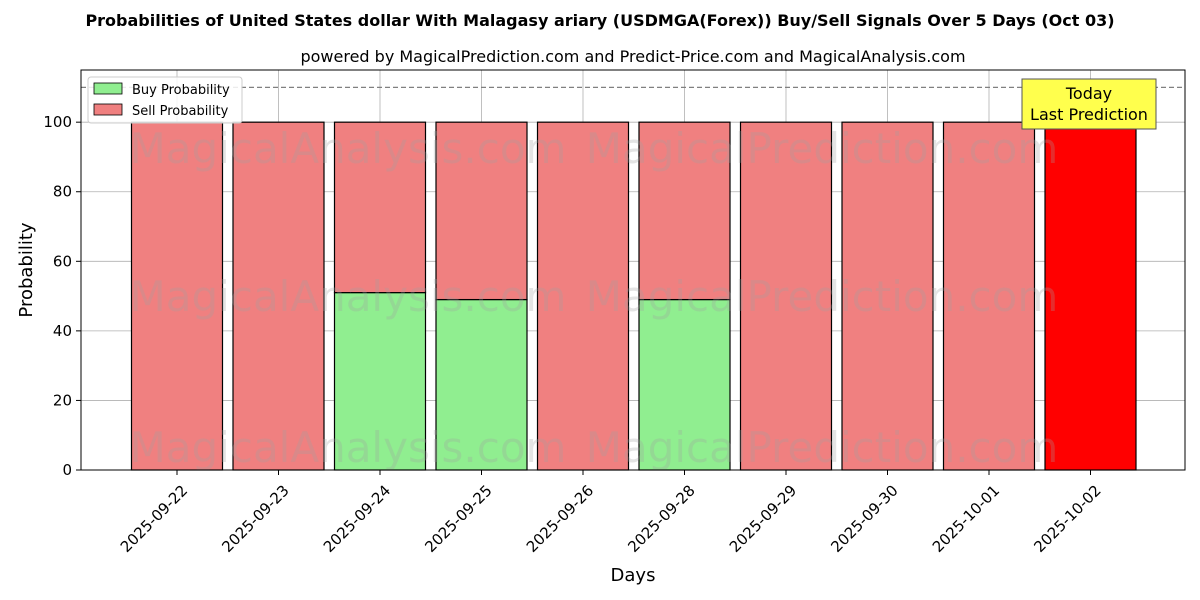 This screenshot has height=600, width=1200. Describe the element at coordinates (1089, 114) in the screenshot. I see `annotation-line-2: Last Prediction` at that location.